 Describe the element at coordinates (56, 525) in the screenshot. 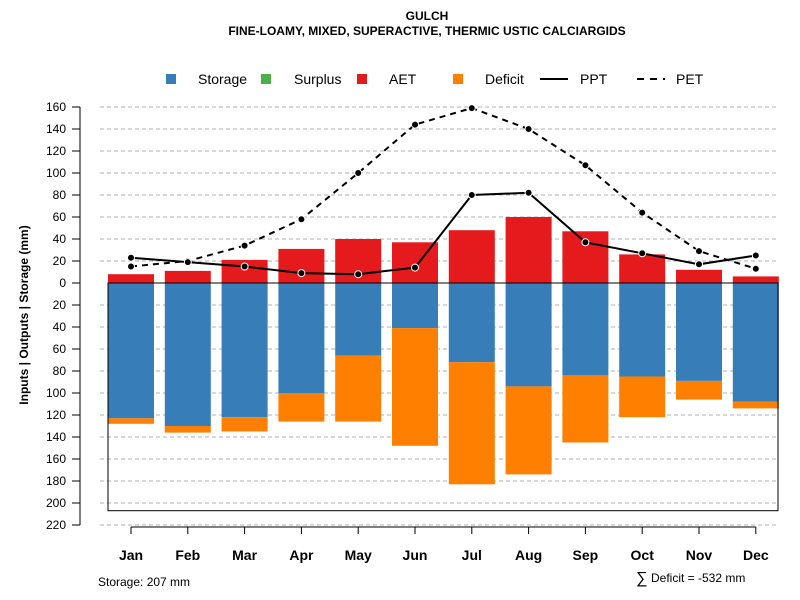

I see `y-tick-label: 220` at that location.